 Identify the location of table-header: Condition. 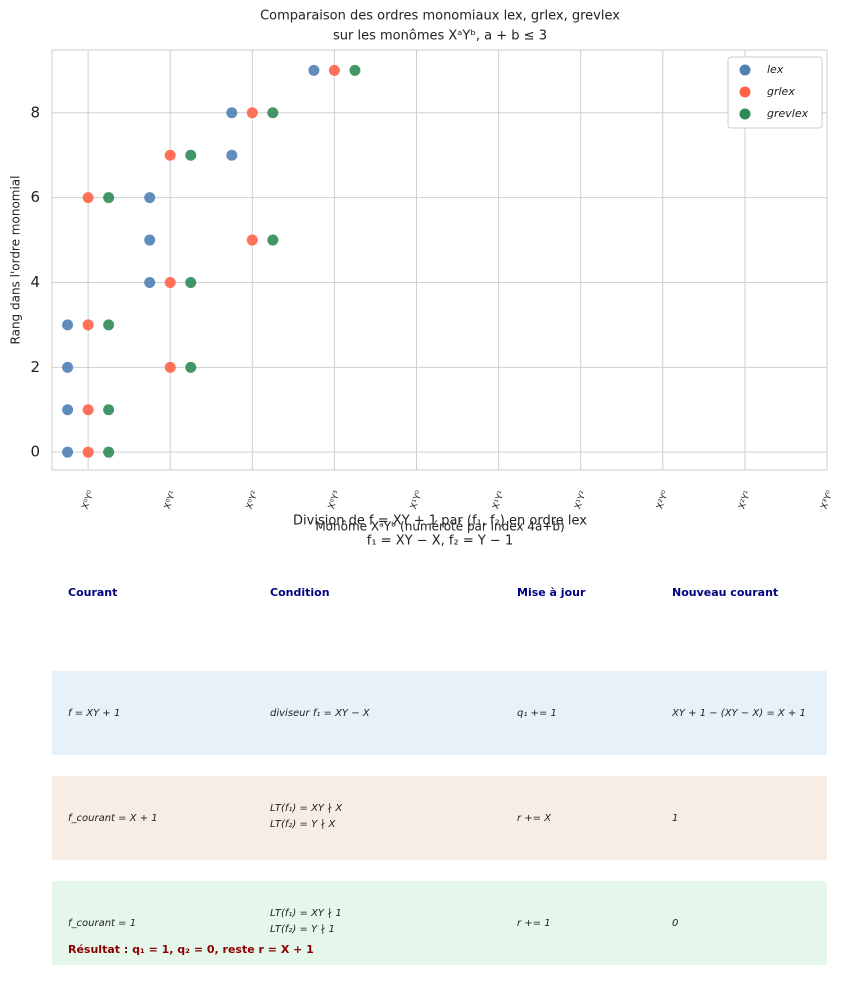
(300, 592).